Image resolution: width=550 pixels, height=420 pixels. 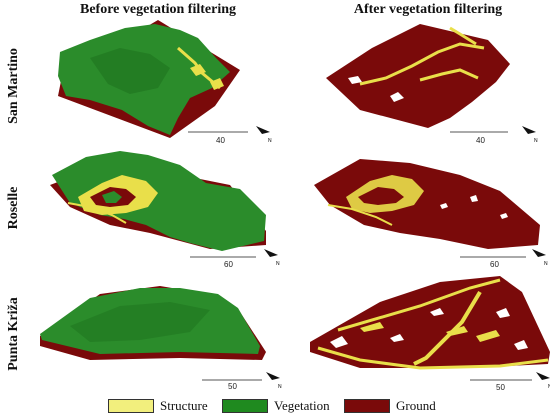 I want to click on legend-swatch-vegetation, so click(x=245, y=406).